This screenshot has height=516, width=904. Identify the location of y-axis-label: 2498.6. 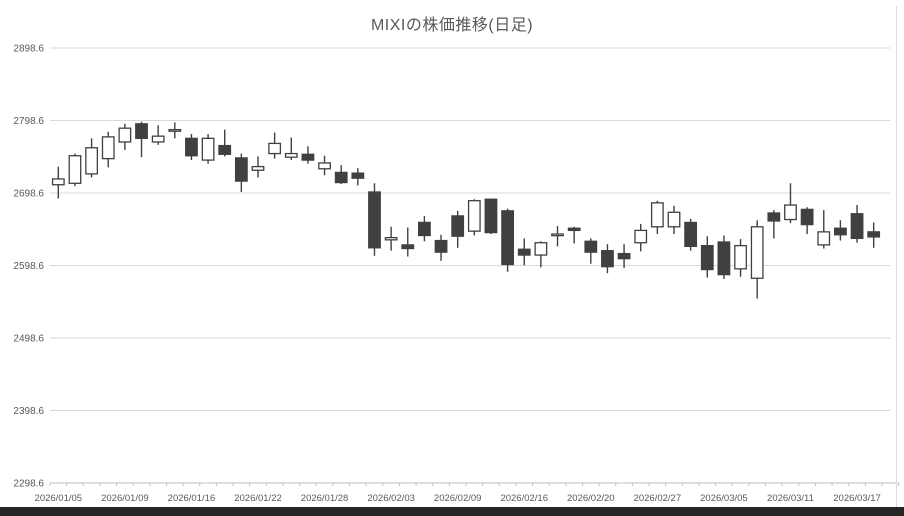
(28, 339).